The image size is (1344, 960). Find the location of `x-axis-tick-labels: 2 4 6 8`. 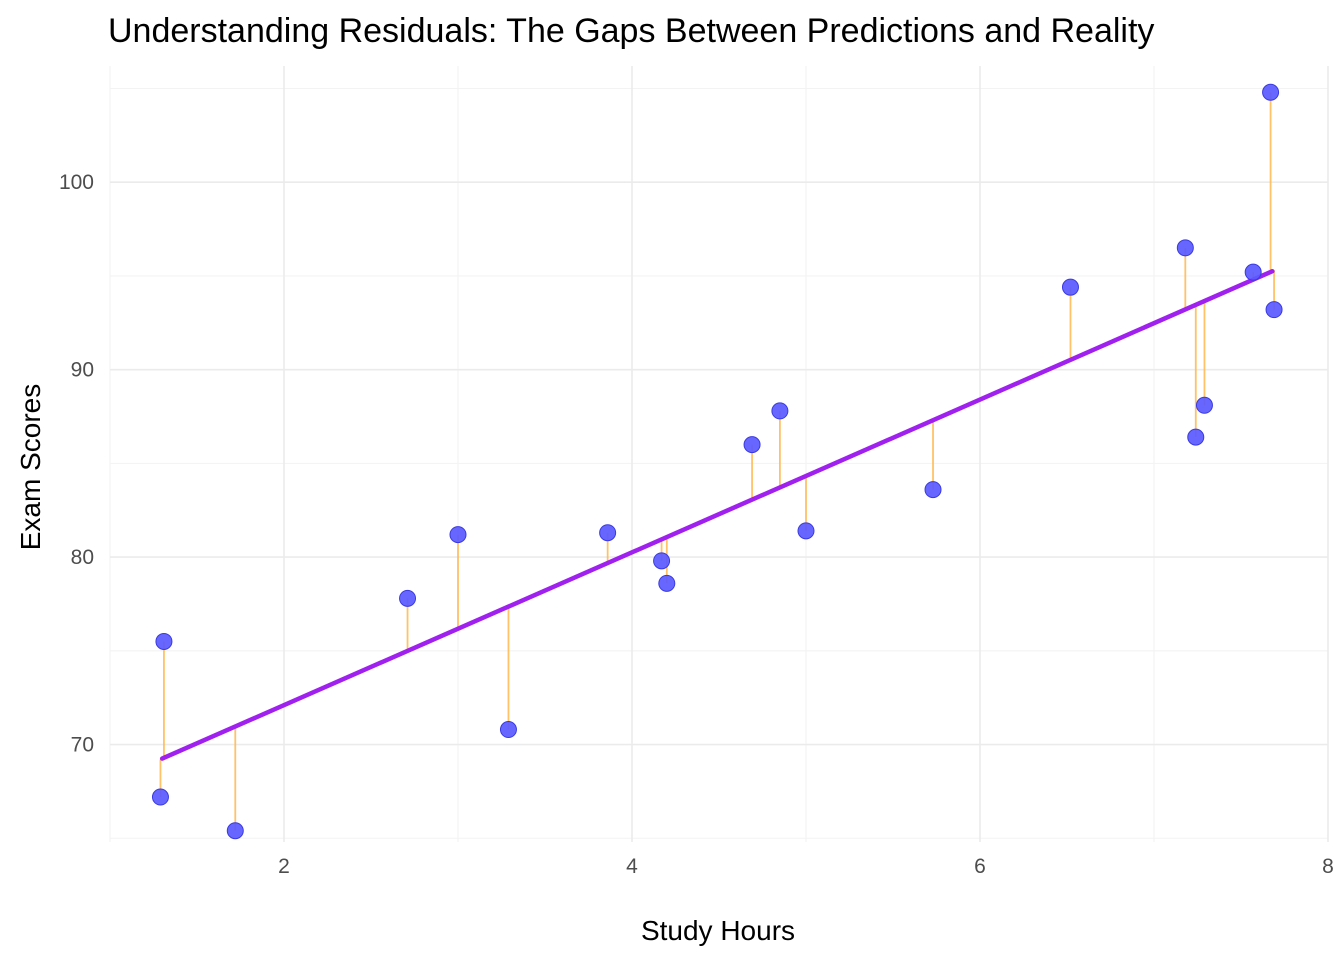

x-axis-tick-labels: 2 4 6 8 is located at coordinates (806, 866).